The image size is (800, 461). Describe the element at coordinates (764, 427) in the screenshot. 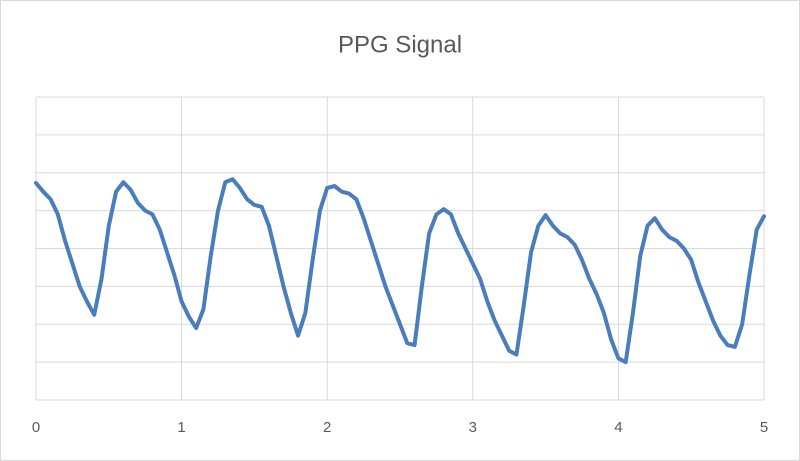

I see `x-tick-label: 5` at that location.